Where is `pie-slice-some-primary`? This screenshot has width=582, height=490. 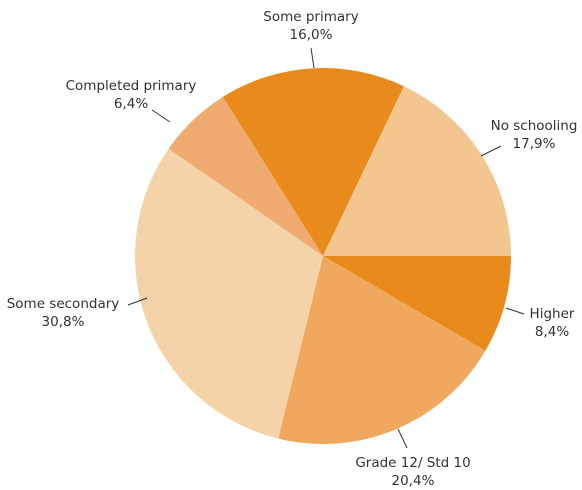 pie-slice-some-primary is located at coordinates (313, 162).